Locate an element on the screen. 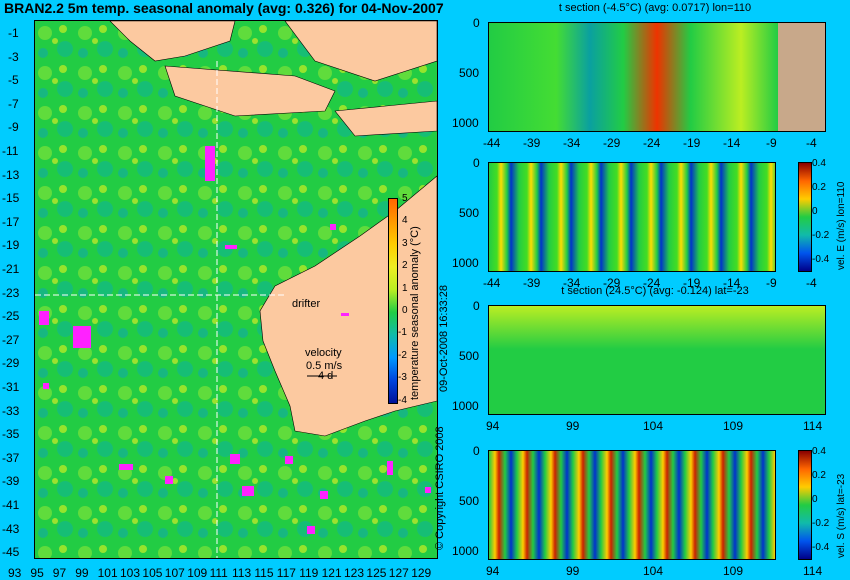 The height and width of the screenshot is (580, 850). map-colorbar-tick-label: -2 is located at coordinates (402, 355).